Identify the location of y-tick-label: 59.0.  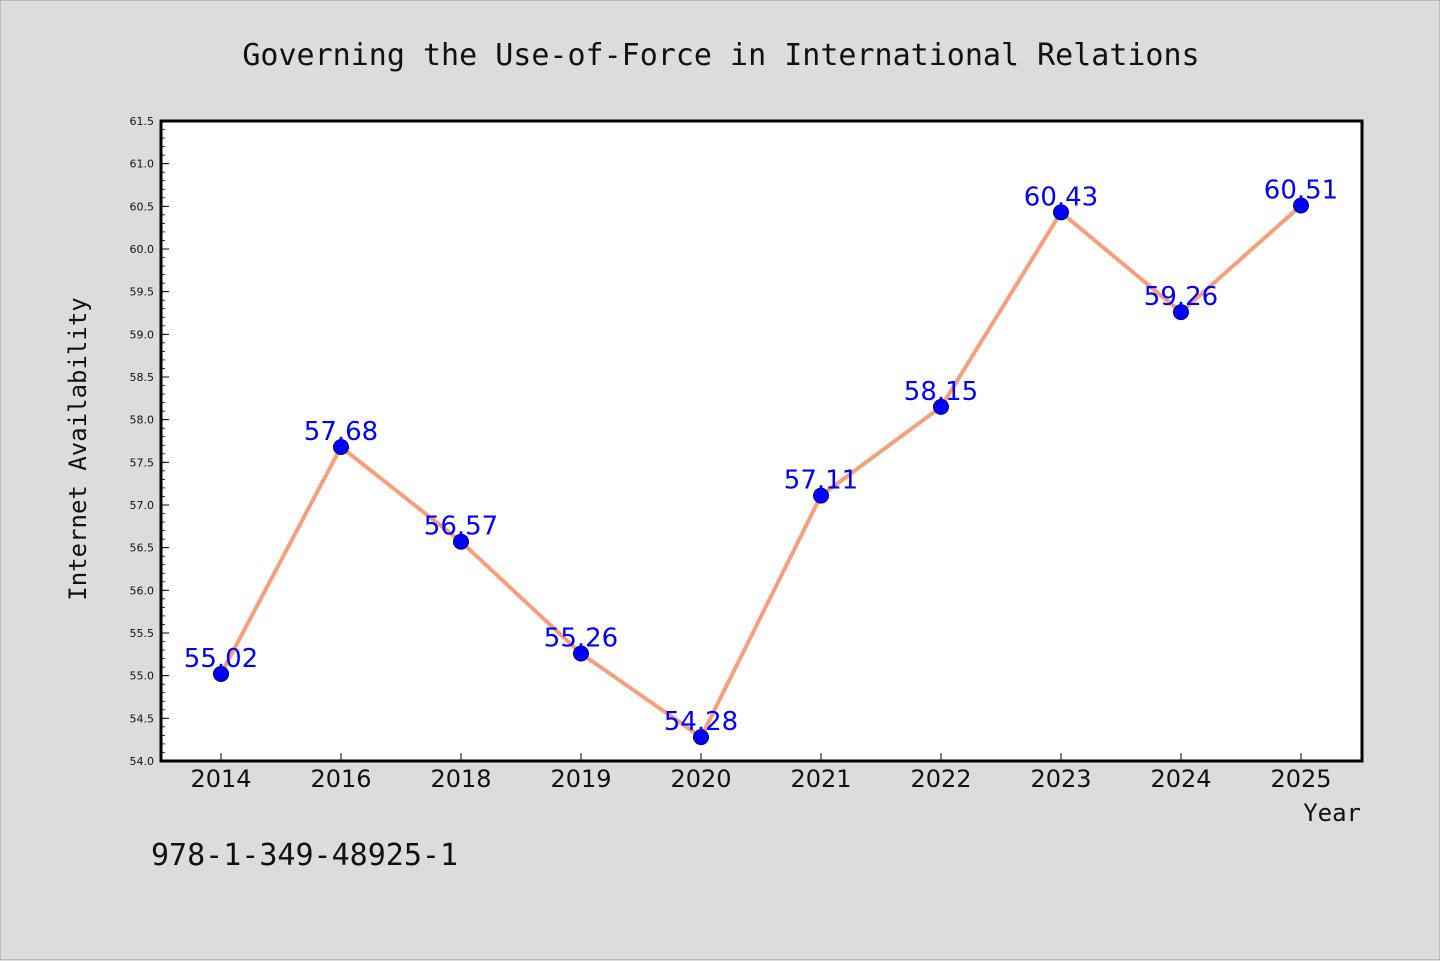
(142, 334).